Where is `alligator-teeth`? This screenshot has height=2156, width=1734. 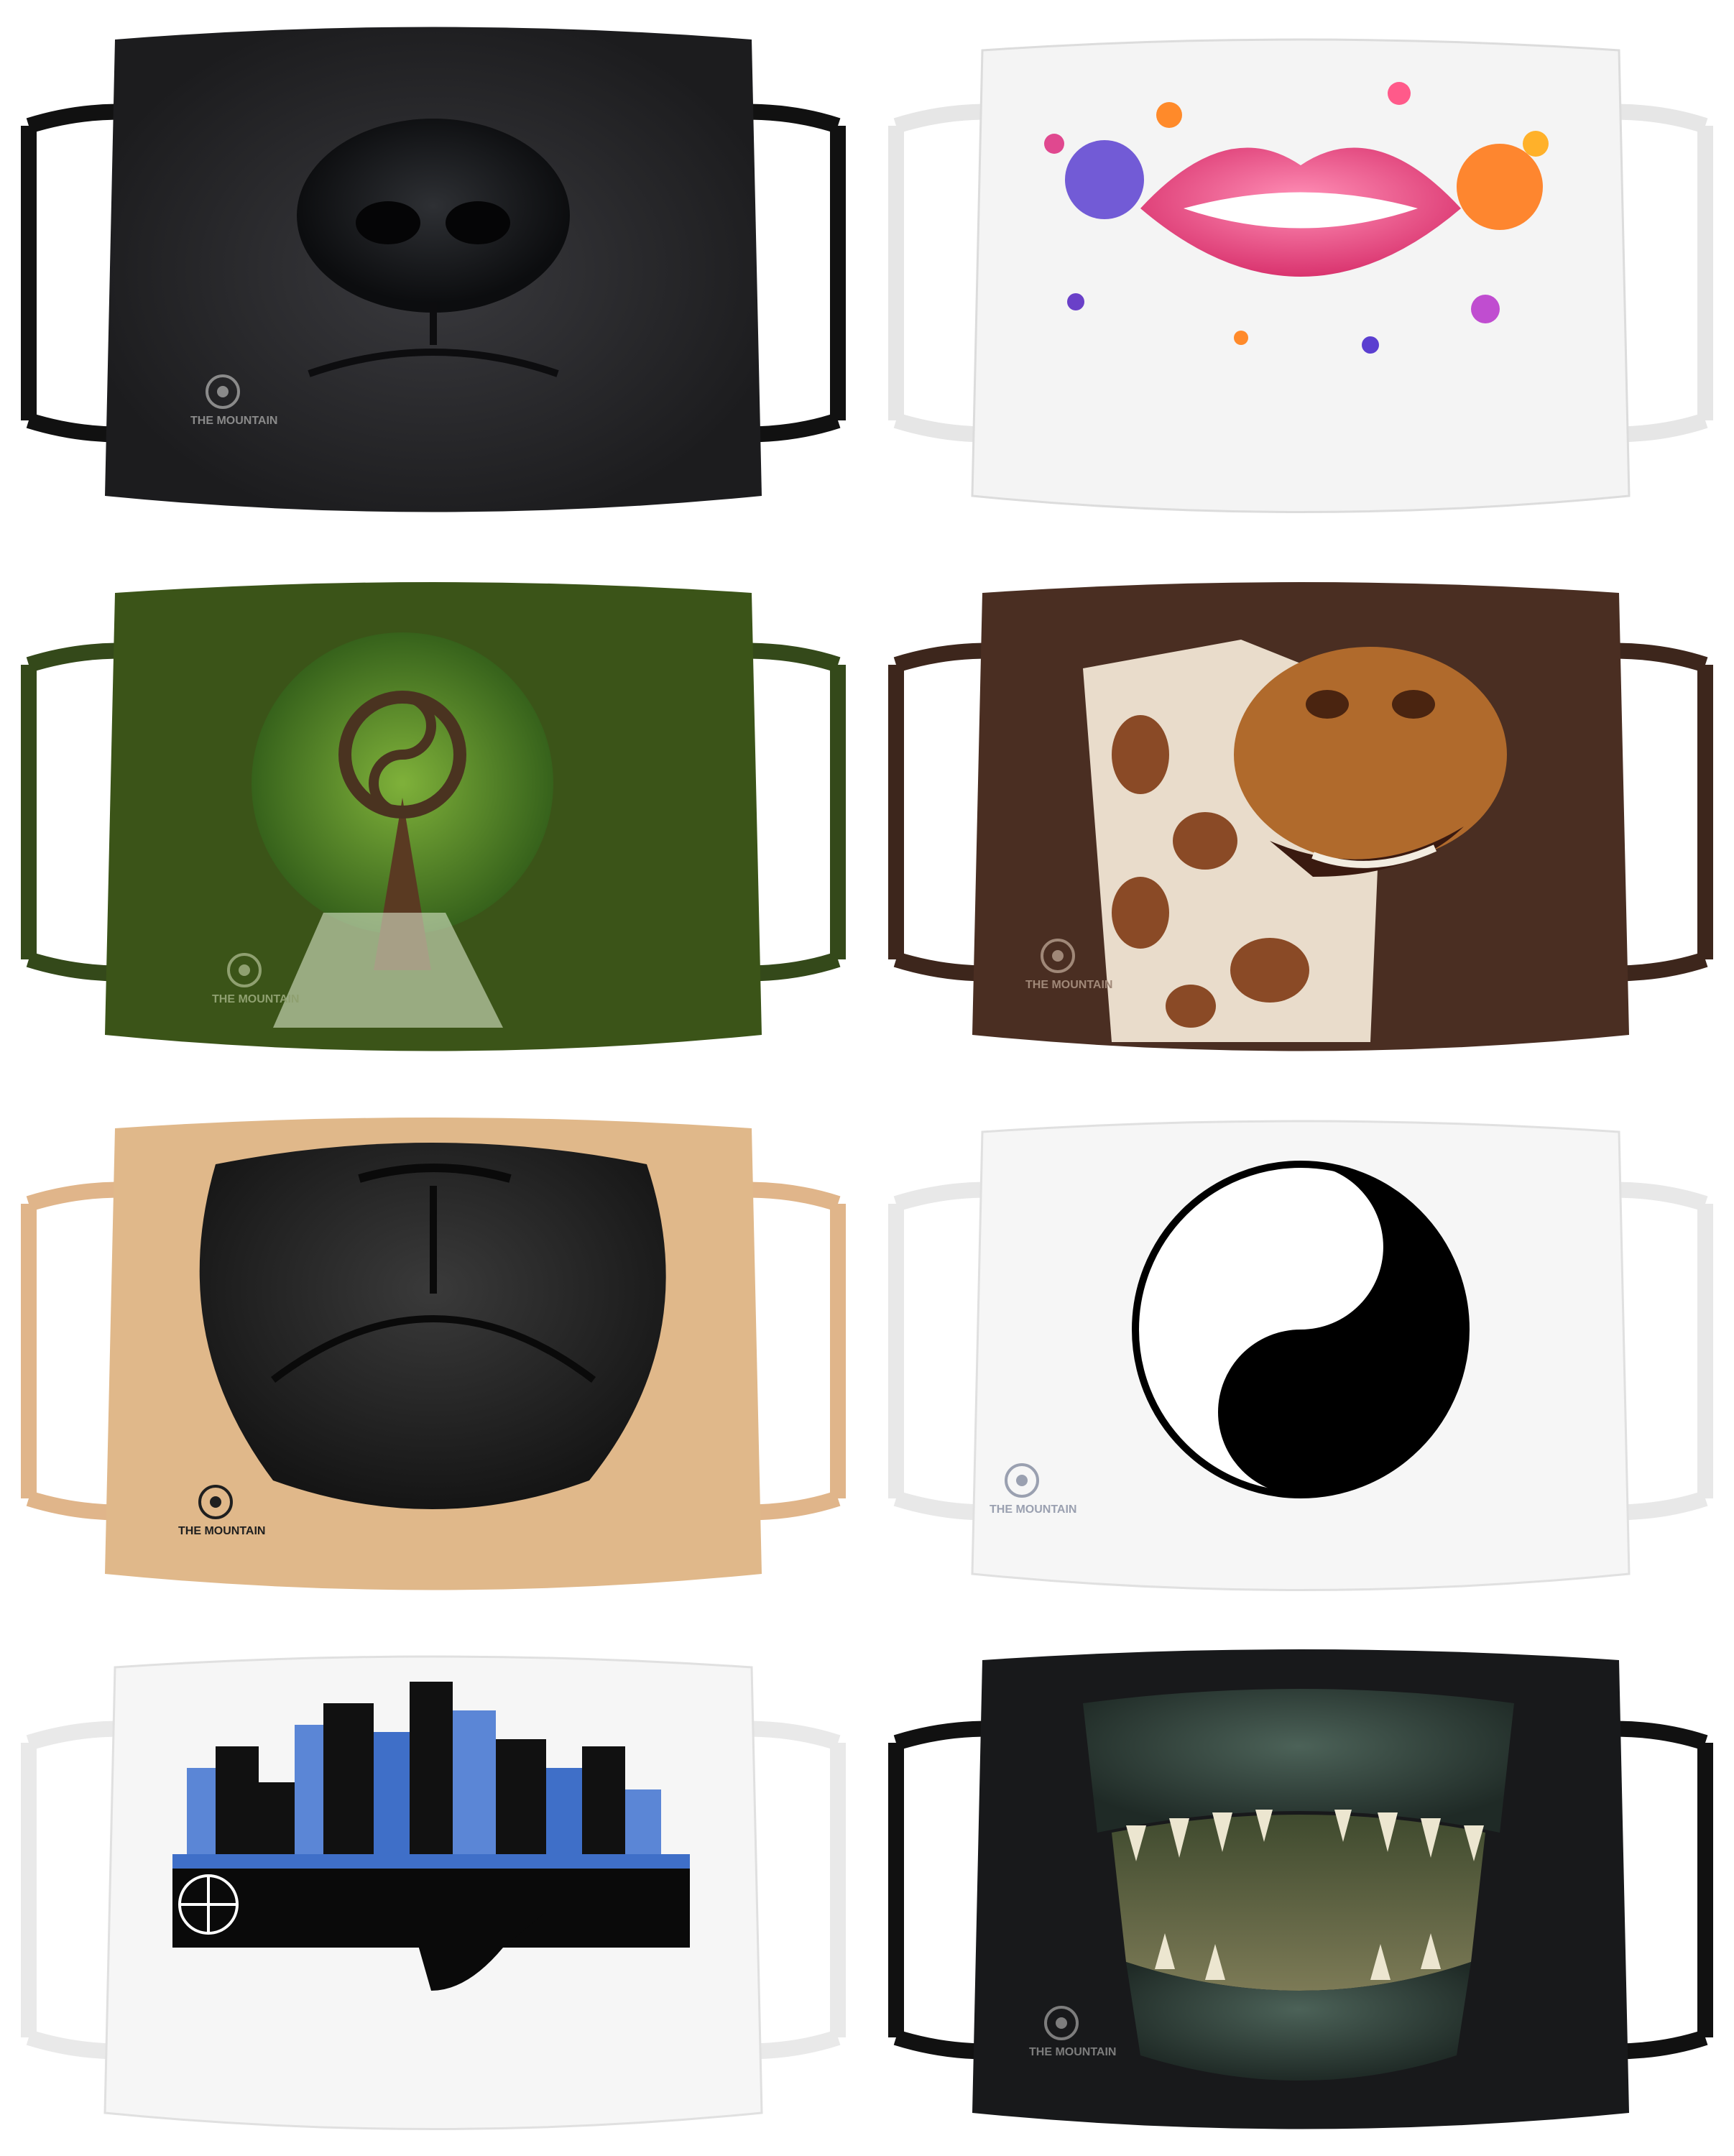
alligator-teeth is located at coordinates (1305, 1895).